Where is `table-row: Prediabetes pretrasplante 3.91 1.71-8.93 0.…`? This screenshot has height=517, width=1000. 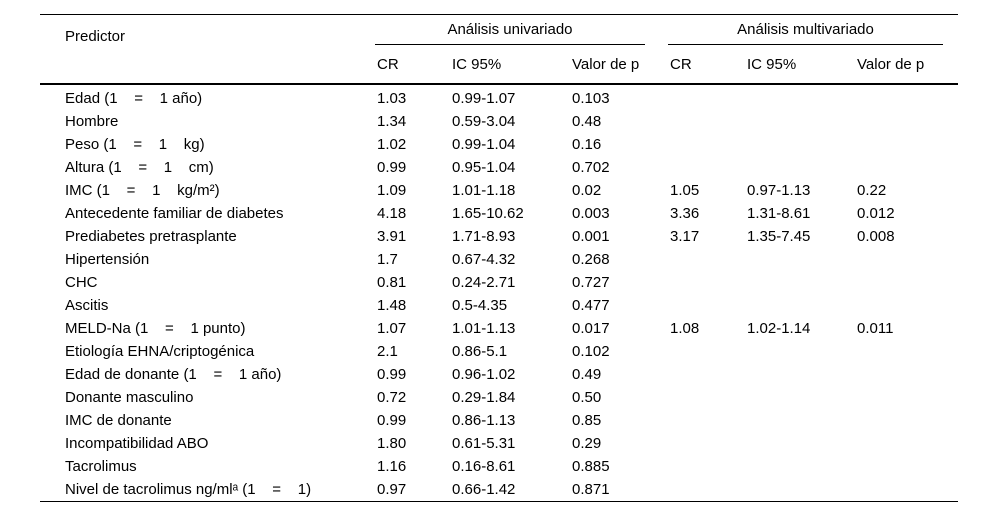
table-row: Prediabetes pretrasplante 3.91 1.71-8.93 0.… is located at coordinates (499, 236).